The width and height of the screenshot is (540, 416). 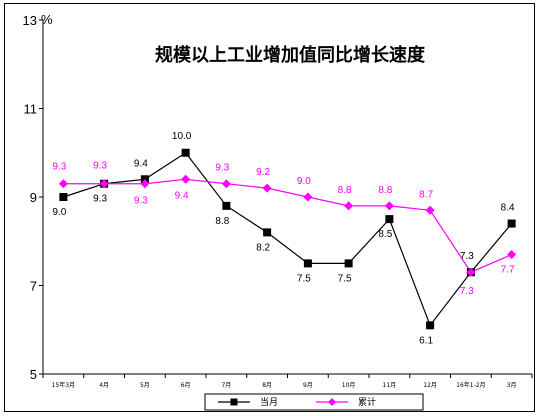 I want to click on data-label-monthly: 7.3, so click(x=467, y=256).